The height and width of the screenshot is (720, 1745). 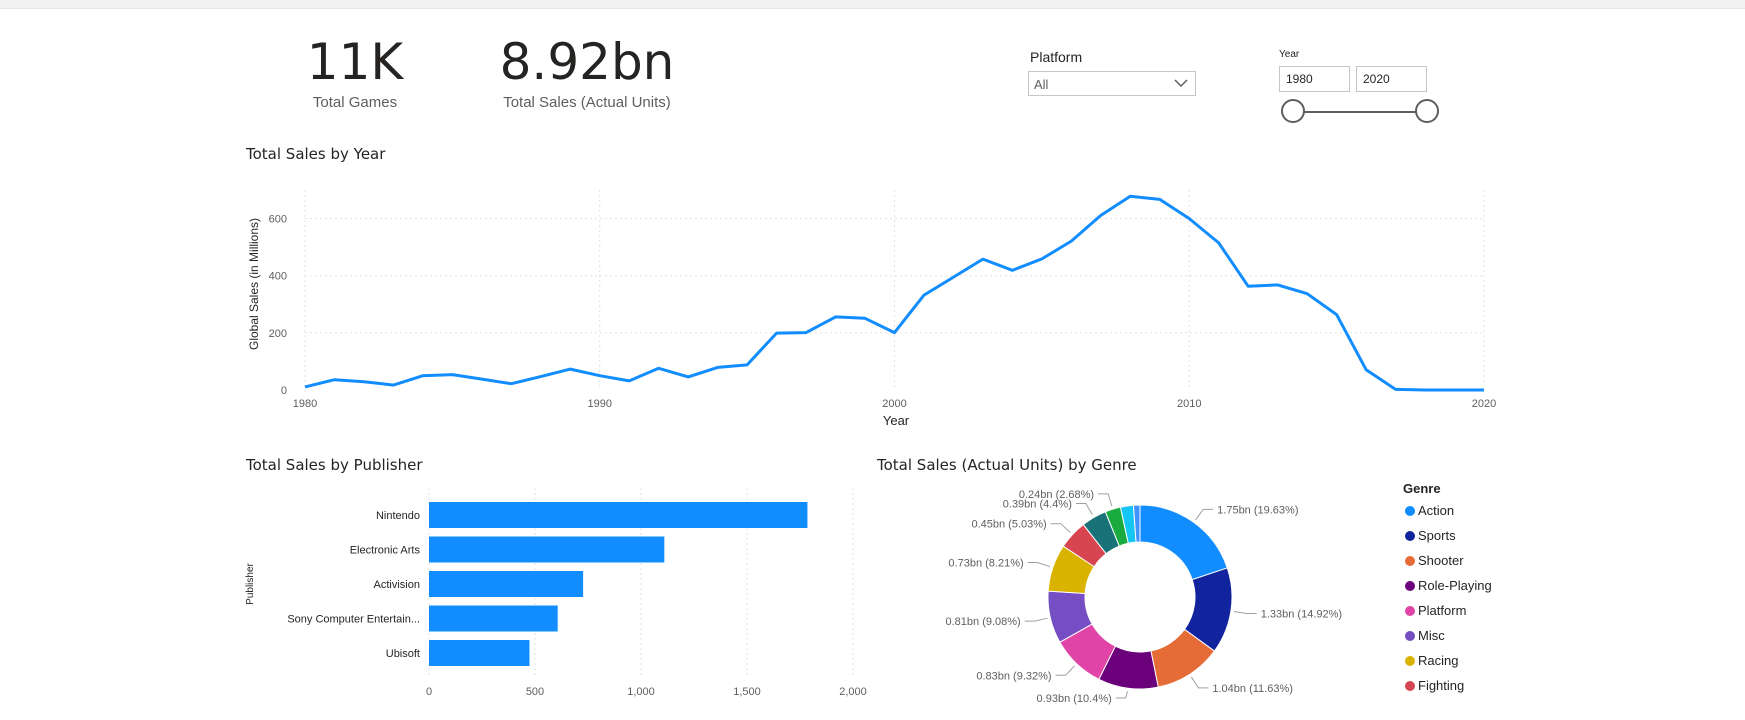 I want to click on kpi-total-games: 11K Total Games, so click(x=355, y=72).